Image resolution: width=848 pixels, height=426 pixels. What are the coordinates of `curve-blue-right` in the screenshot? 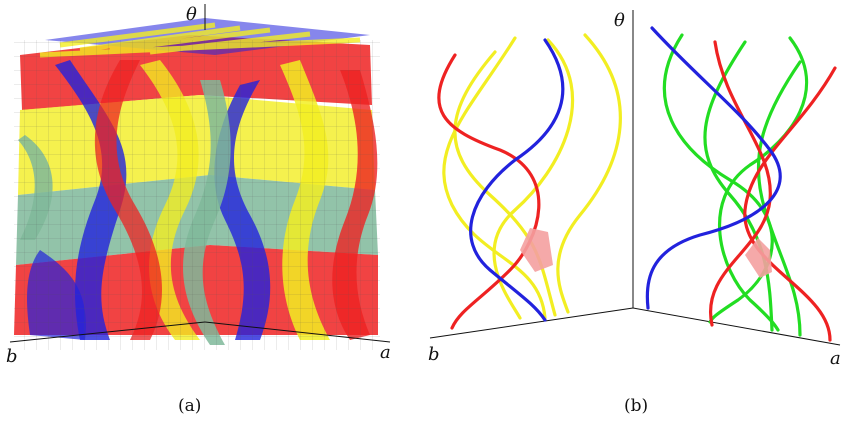 It's located at (713, 168).